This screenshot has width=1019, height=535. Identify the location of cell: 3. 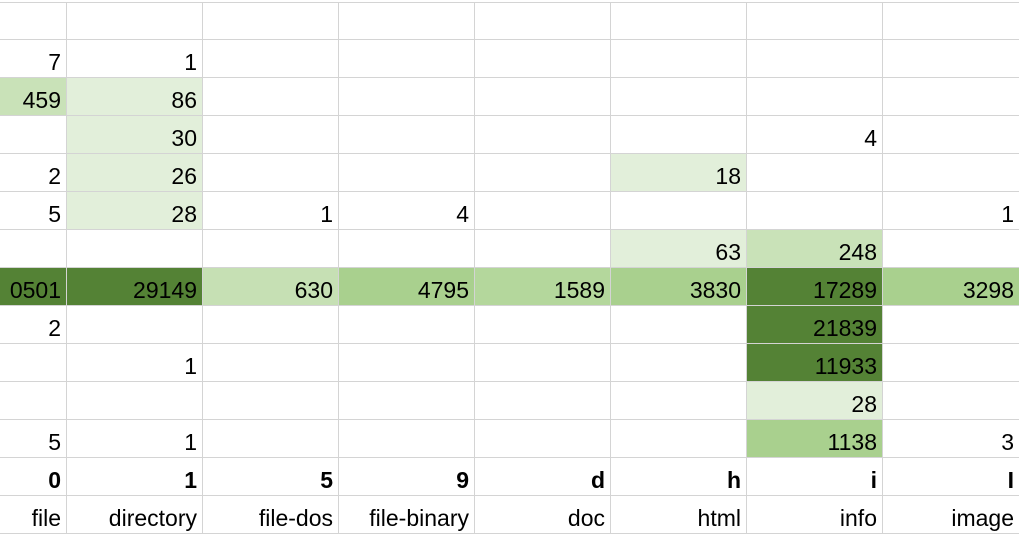
(951, 439).